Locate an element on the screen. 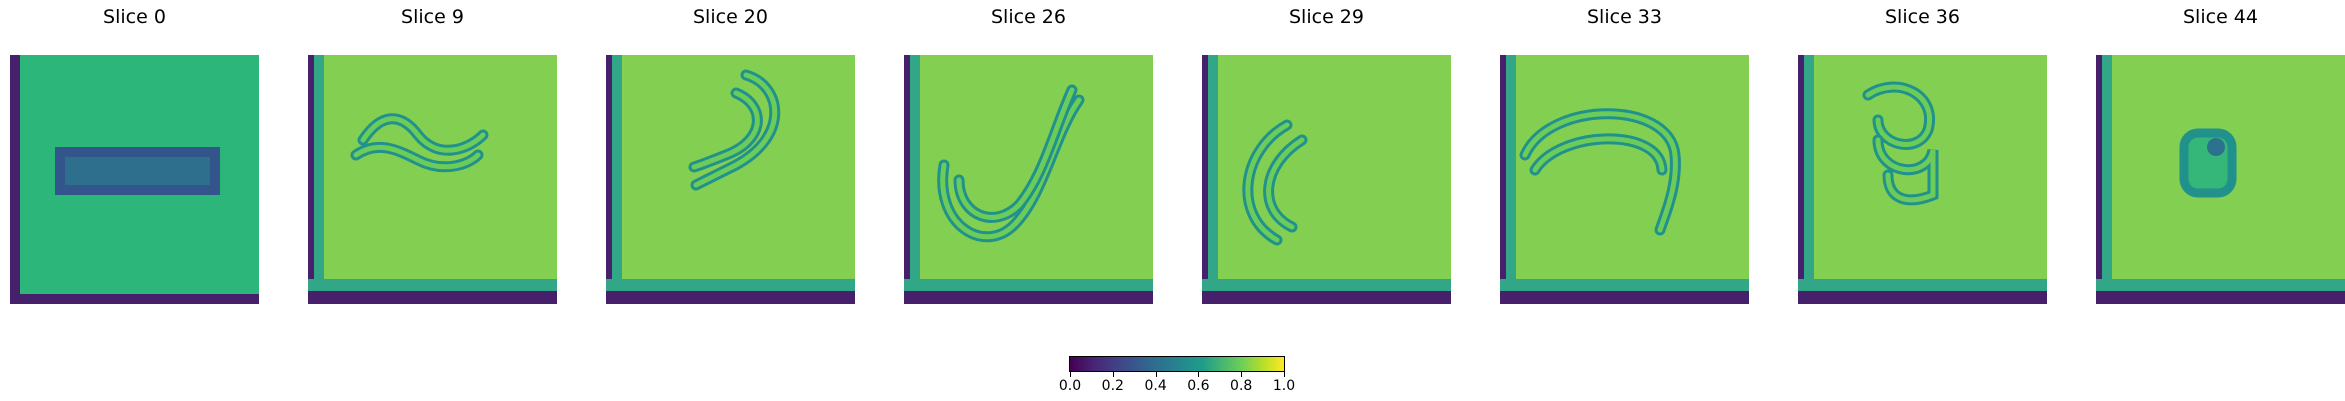 This screenshot has width=2345, height=401. arch-inner-inner is located at coordinates (1598, 154).